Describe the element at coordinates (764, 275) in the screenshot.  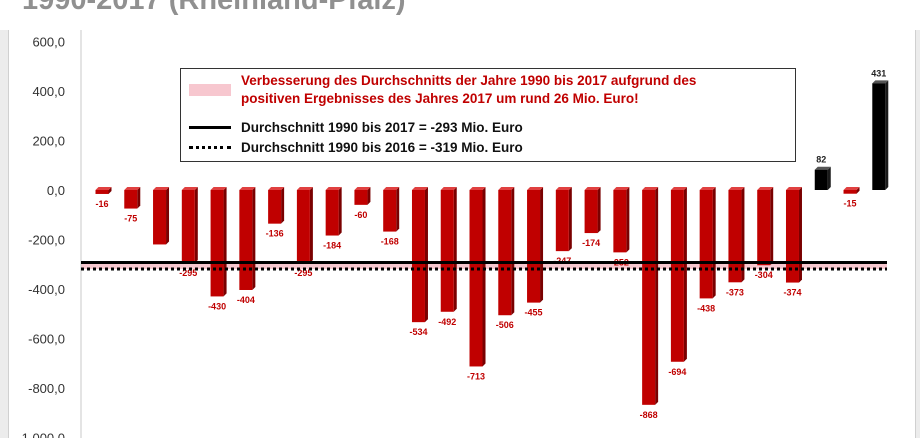
I see `bar-data-label: -304` at that location.